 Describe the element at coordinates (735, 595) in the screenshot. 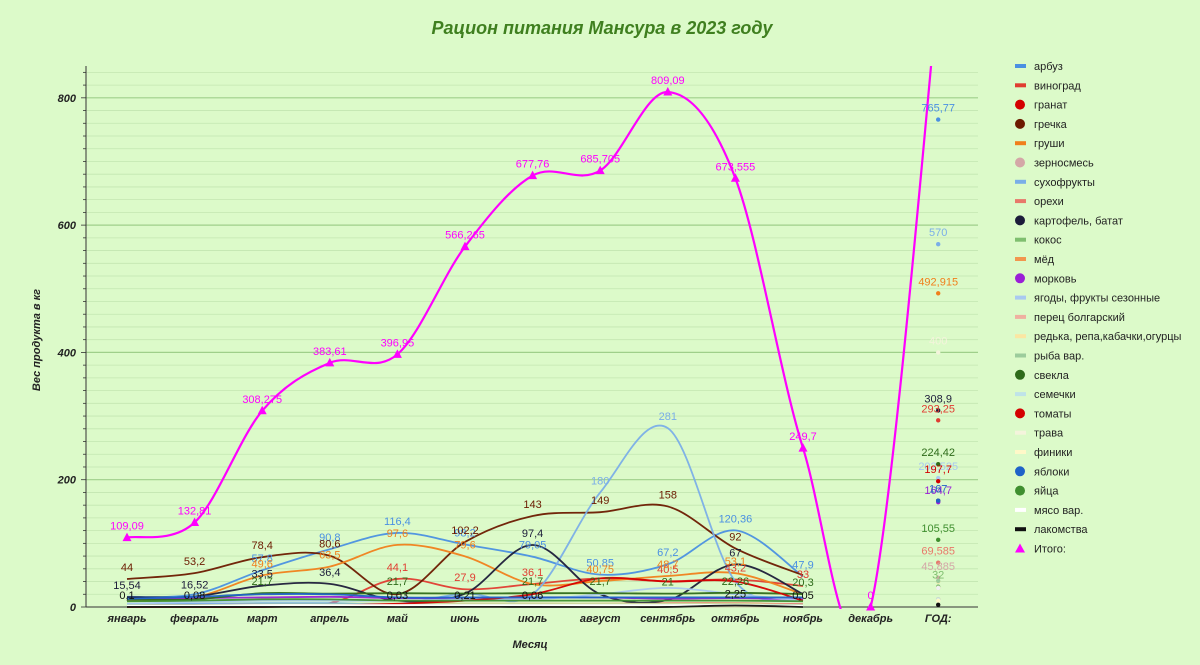

I see `data-label: 2,25` at that location.